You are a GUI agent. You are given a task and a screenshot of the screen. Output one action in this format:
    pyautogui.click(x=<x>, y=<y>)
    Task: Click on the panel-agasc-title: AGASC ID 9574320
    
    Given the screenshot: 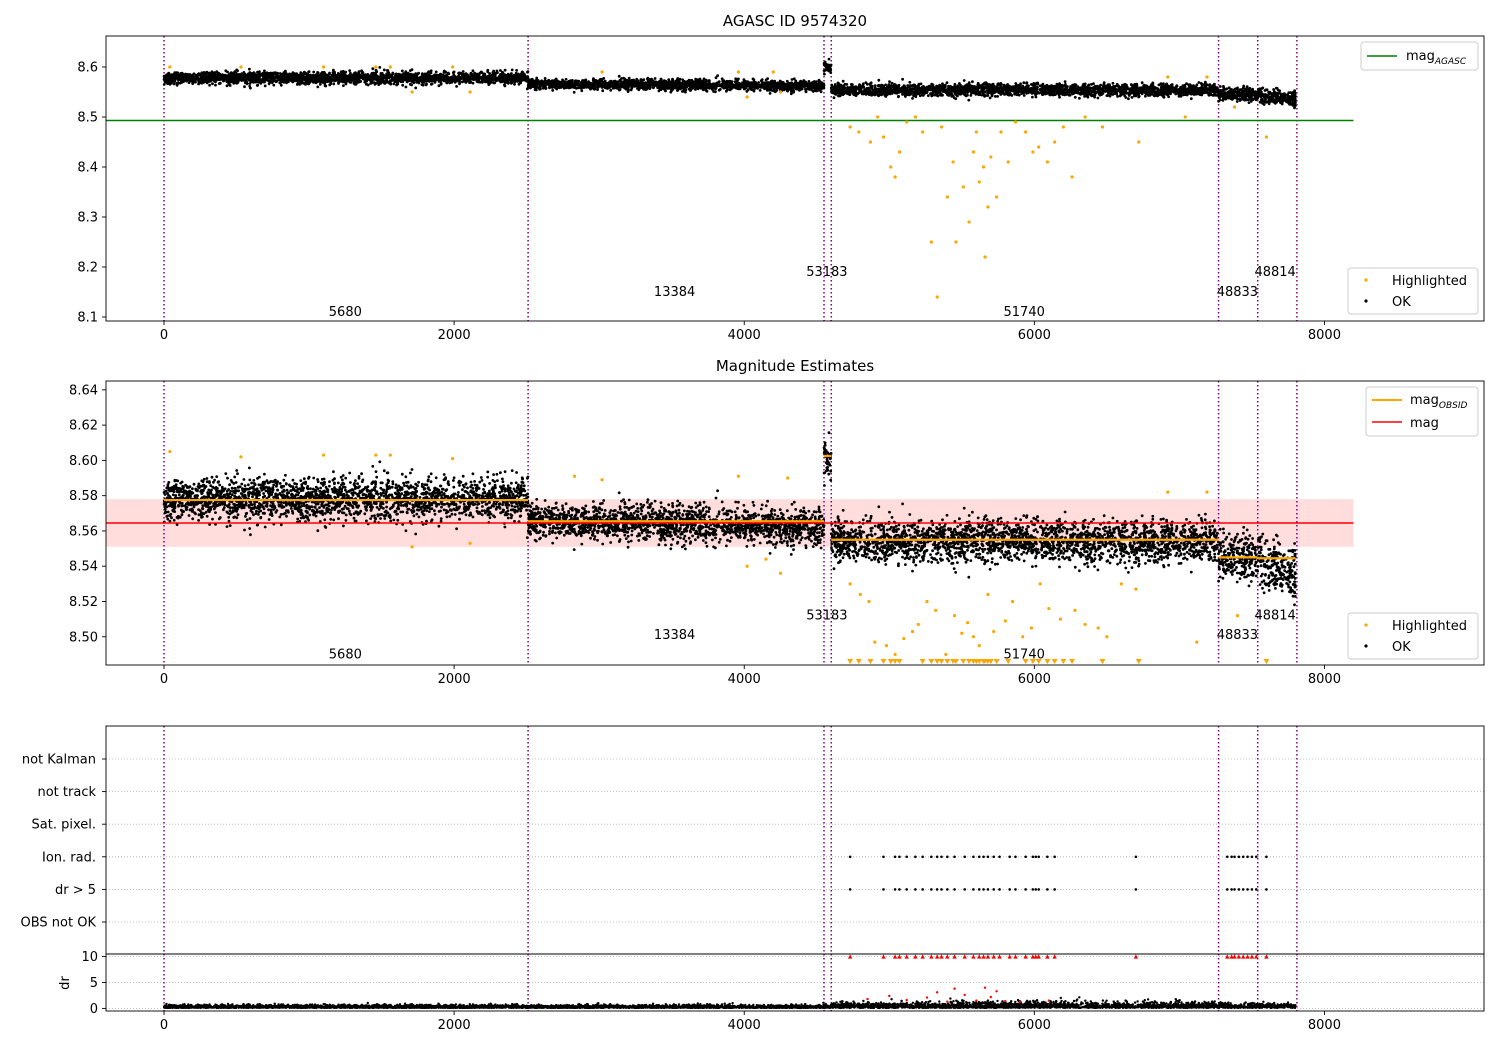 What is the action you would take?
    pyautogui.click(x=795, y=21)
    